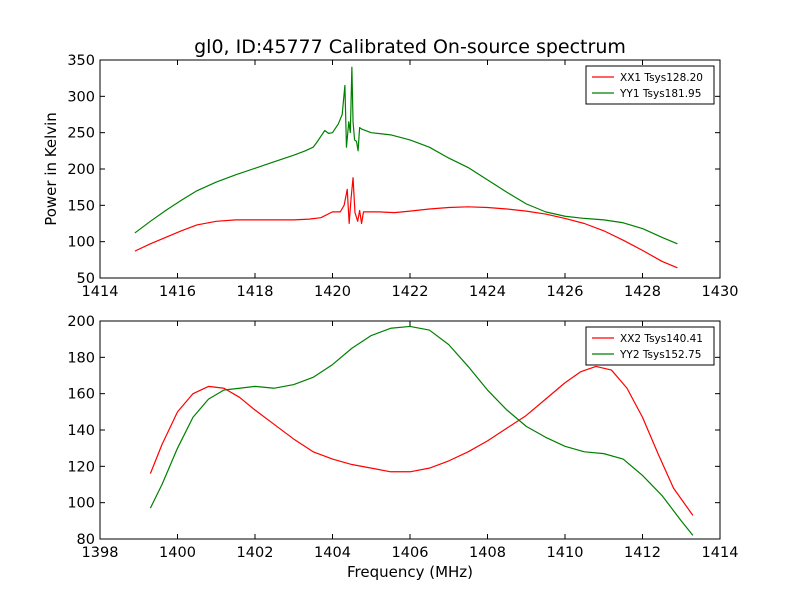 This screenshot has width=800, height=600. Describe the element at coordinates (720, 292) in the screenshot. I see `top-chart-x-tick-label: 1430` at that location.